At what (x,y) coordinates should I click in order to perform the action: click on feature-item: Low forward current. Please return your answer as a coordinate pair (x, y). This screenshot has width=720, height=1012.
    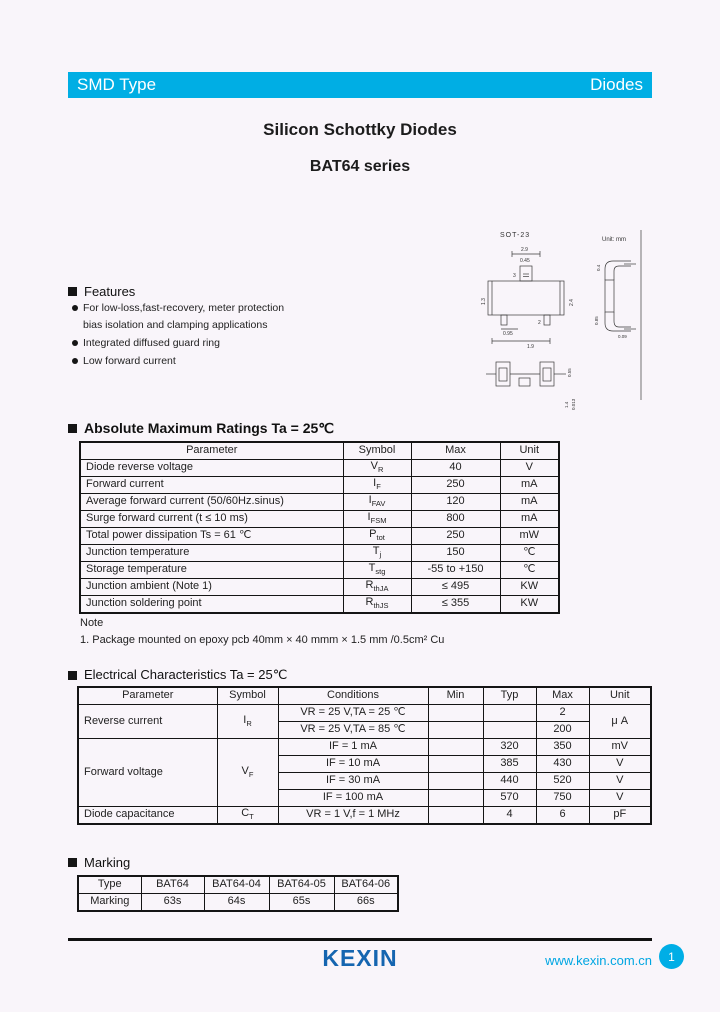
    Looking at the image, I should click on (124, 361).